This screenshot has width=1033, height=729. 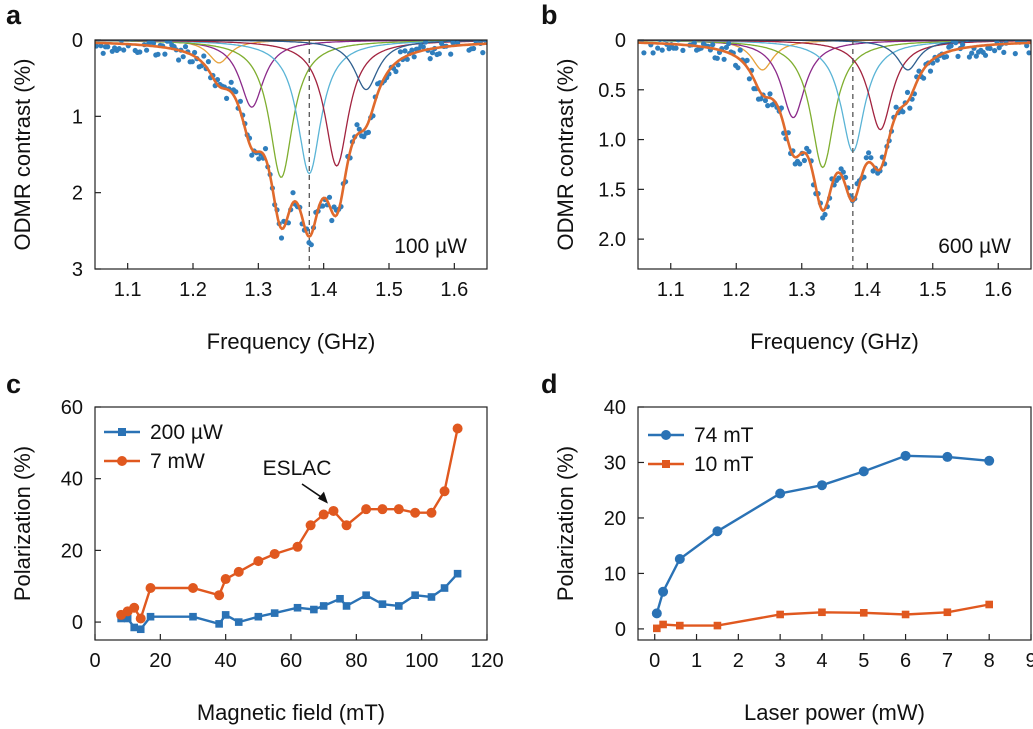 What do you see at coordinates (612, 190) in the screenshot?
I see `y-tick-label: 1.5` at bounding box center [612, 190].